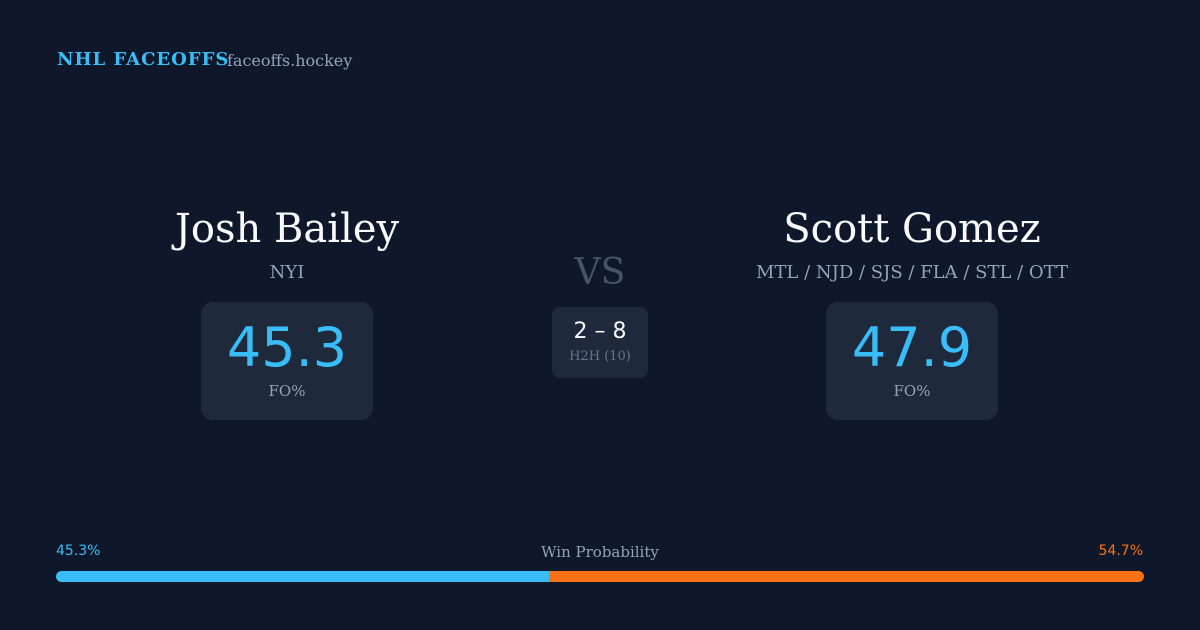 Image resolution: width=1200 pixels, height=630 pixels. Describe the element at coordinates (600, 331) in the screenshot. I see `h2h-score: 2 – 8` at that location.